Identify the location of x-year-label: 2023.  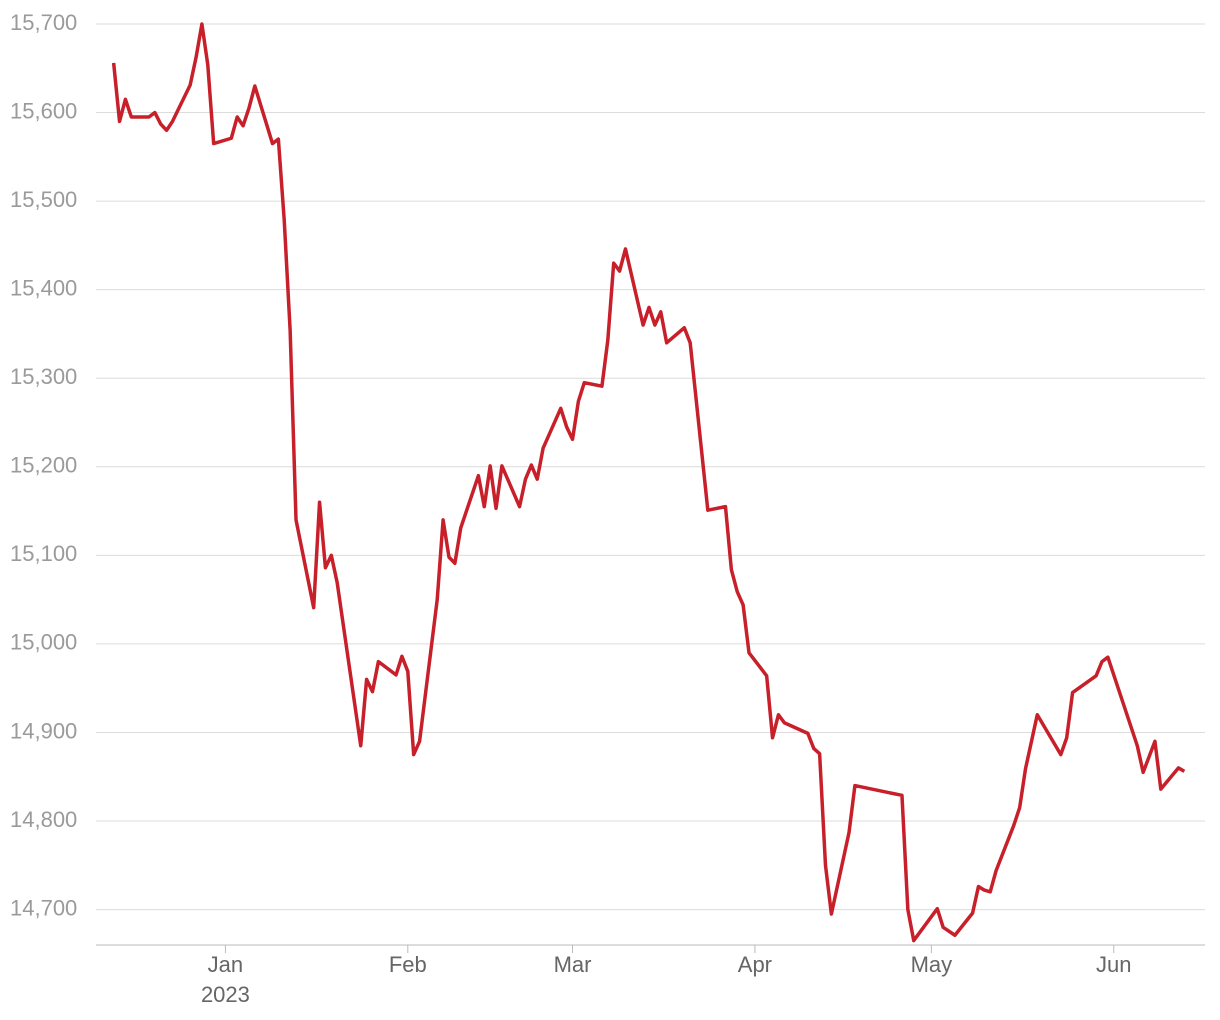
(225, 994).